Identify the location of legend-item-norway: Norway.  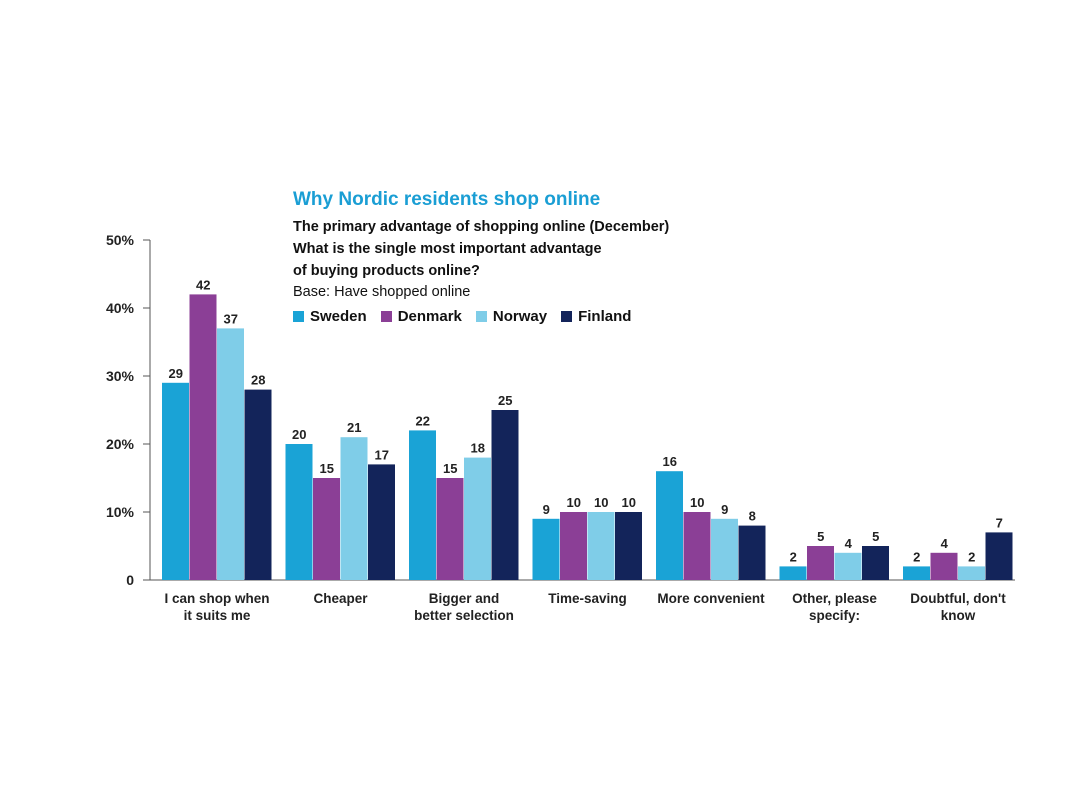
(511, 316).